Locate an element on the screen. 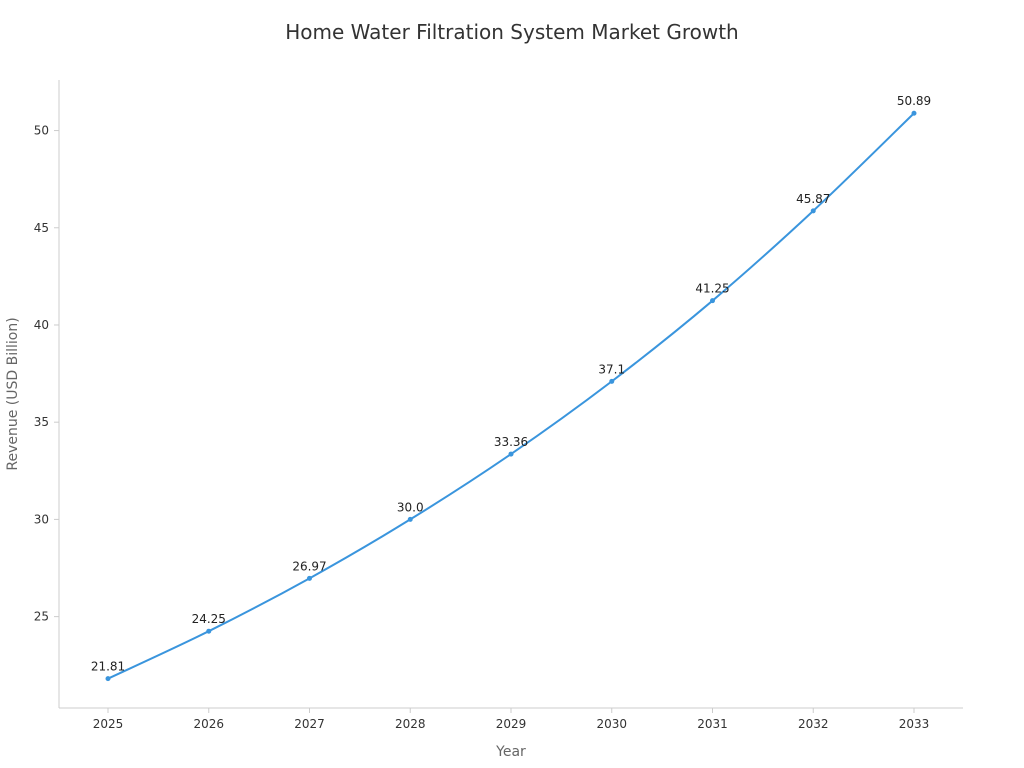 Image resolution: width=1024 pixels, height=768 pixels. y-tick-label: 25 is located at coordinates (41, 617).